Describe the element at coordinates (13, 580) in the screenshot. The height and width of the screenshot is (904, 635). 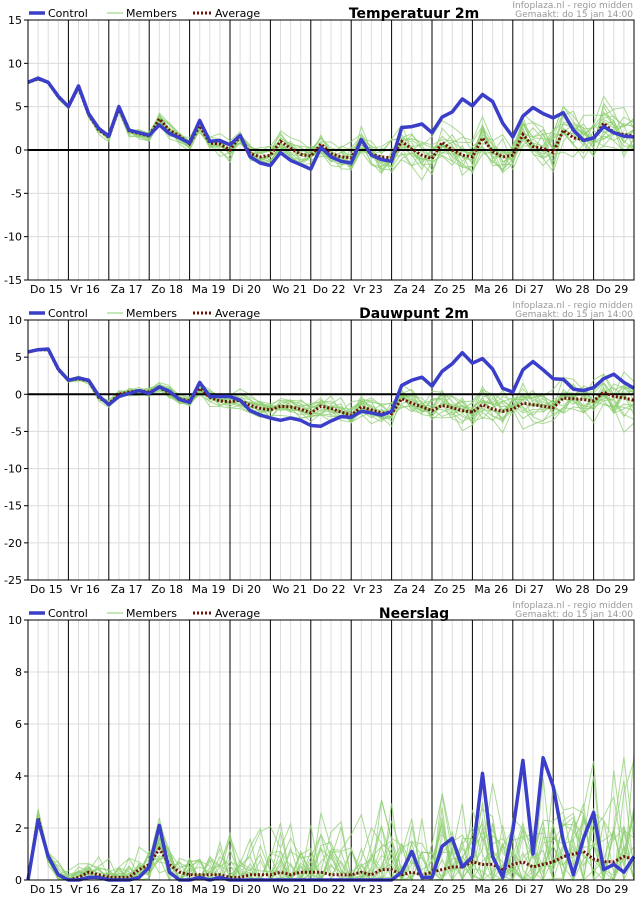
I see `y-tick-label: -25` at that location.